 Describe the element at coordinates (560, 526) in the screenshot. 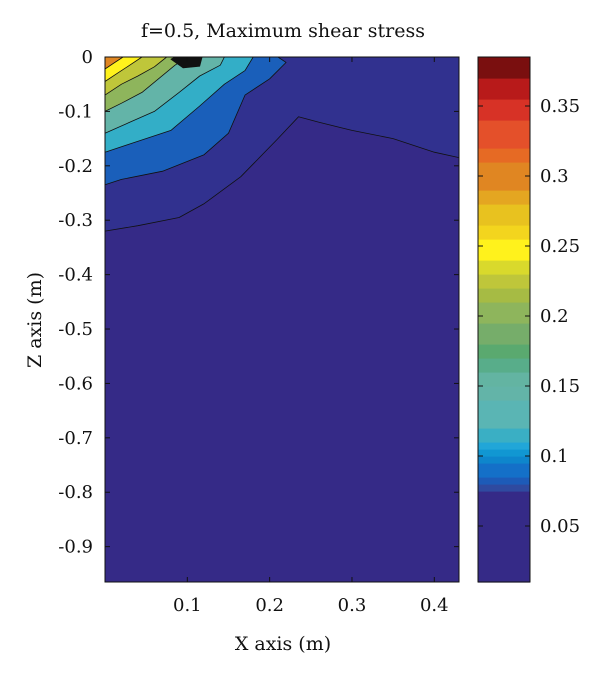

I see `colorbar-tick-label: 0.05` at that location.